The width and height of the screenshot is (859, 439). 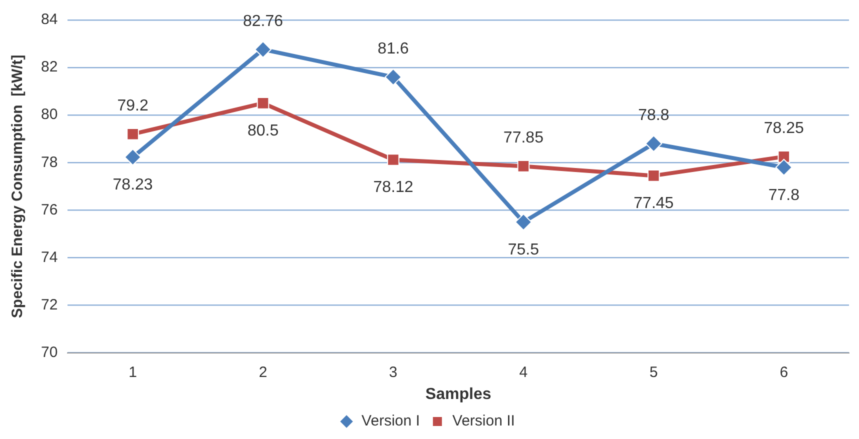 I want to click on y-tick-label: 82, so click(x=49, y=67).